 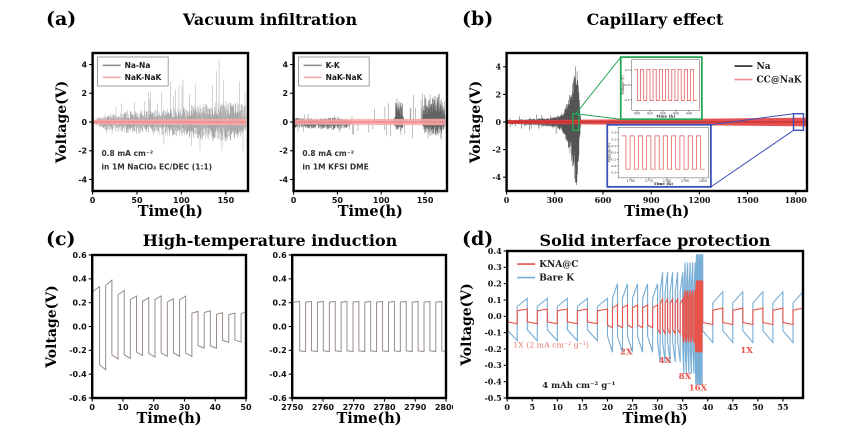 I want to click on svg-text: Na-Na, so click(x=138, y=65).